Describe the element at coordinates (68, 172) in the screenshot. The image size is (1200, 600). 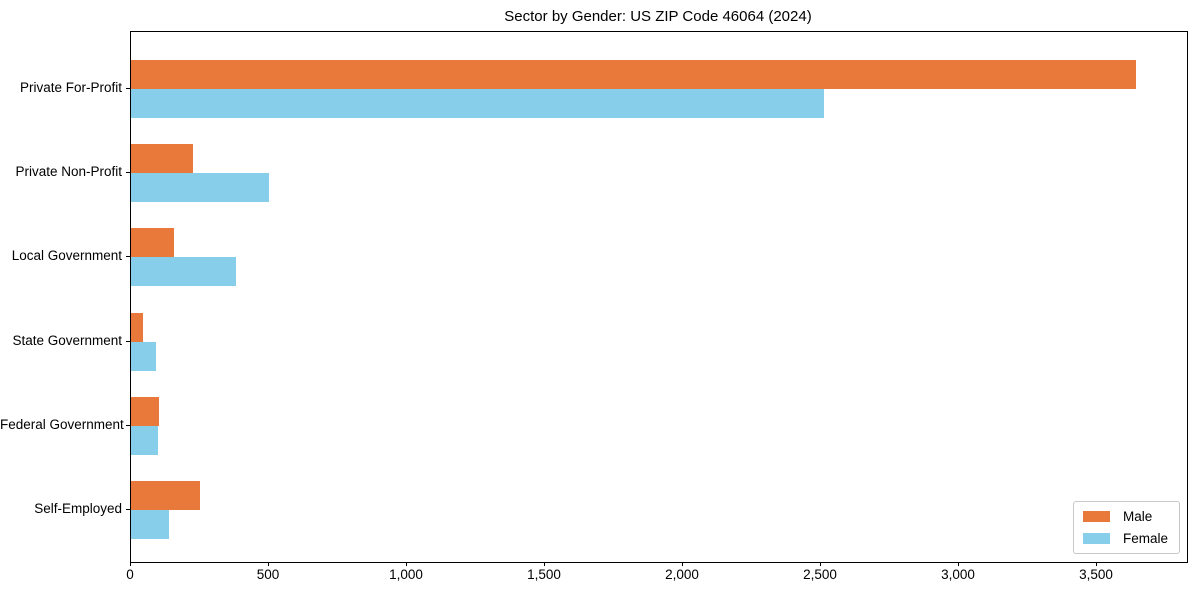
I see `y-axis-category-label: Private Non-Profit` at that location.